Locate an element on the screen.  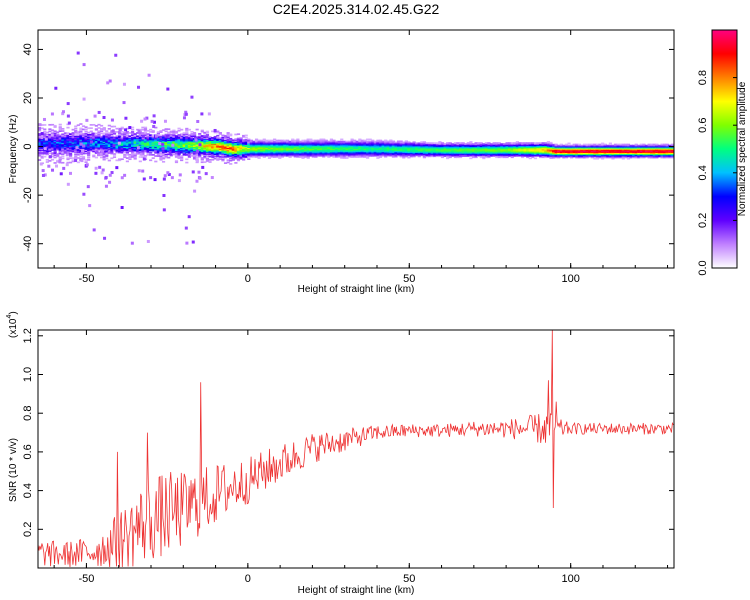
x-tick-label: -50 is located at coordinates (86, 579).